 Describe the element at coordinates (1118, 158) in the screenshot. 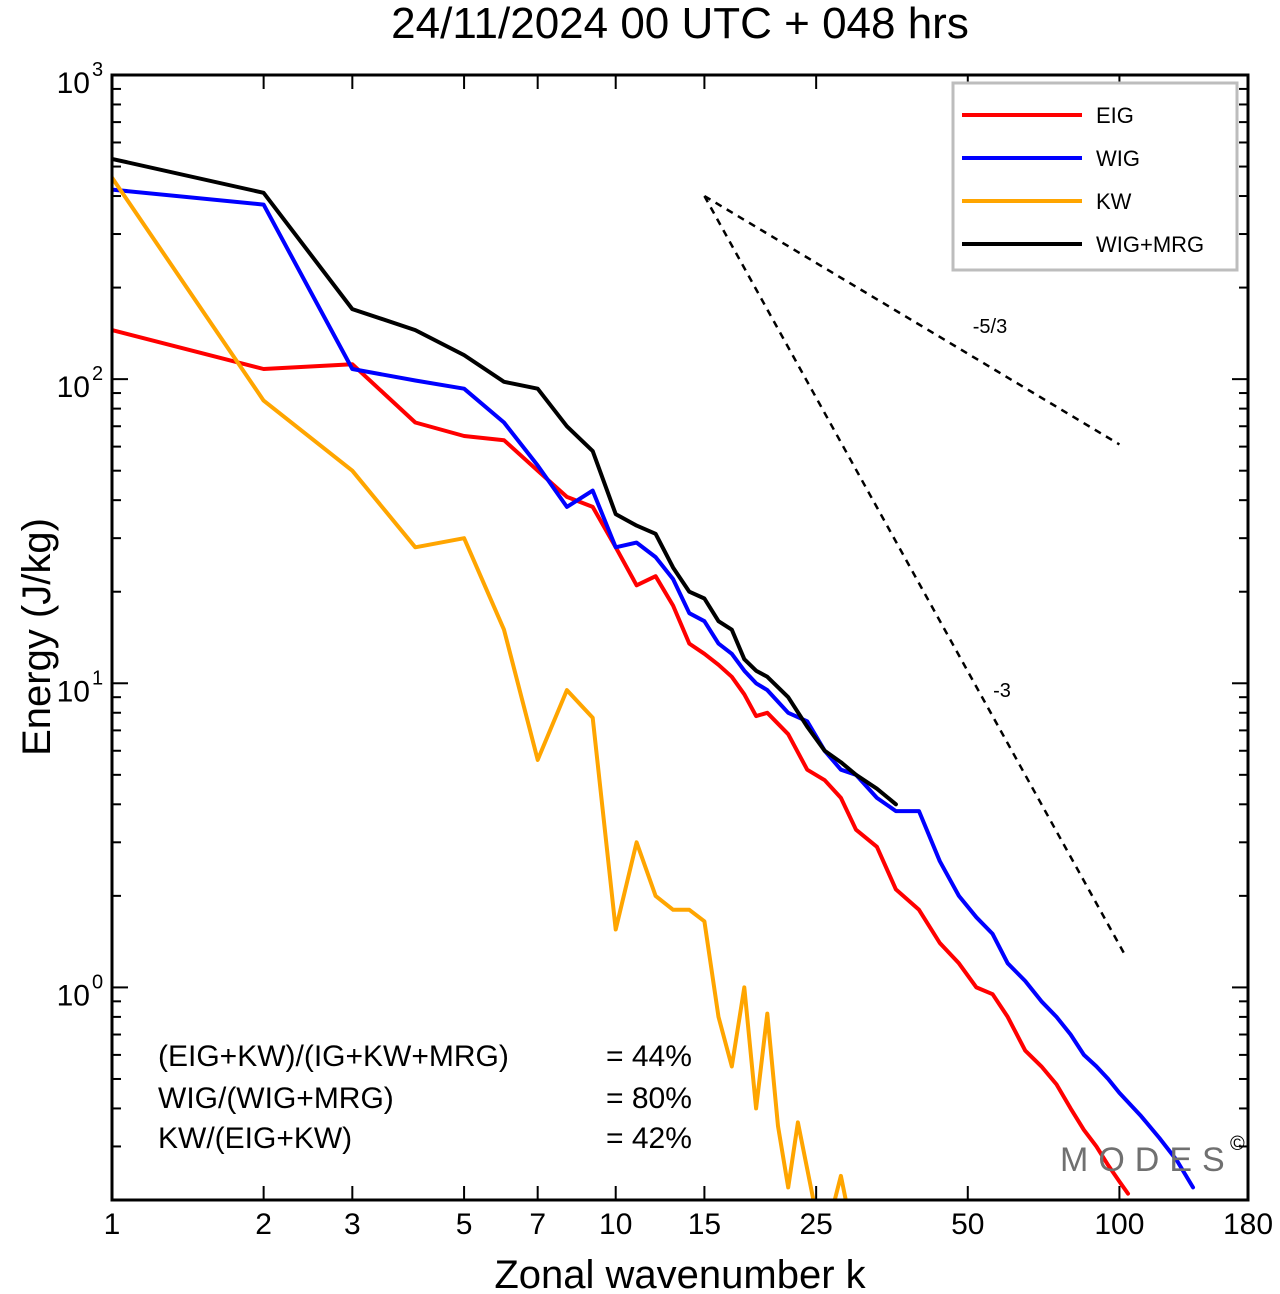

I see `legend-label-wig: WIG` at that location.